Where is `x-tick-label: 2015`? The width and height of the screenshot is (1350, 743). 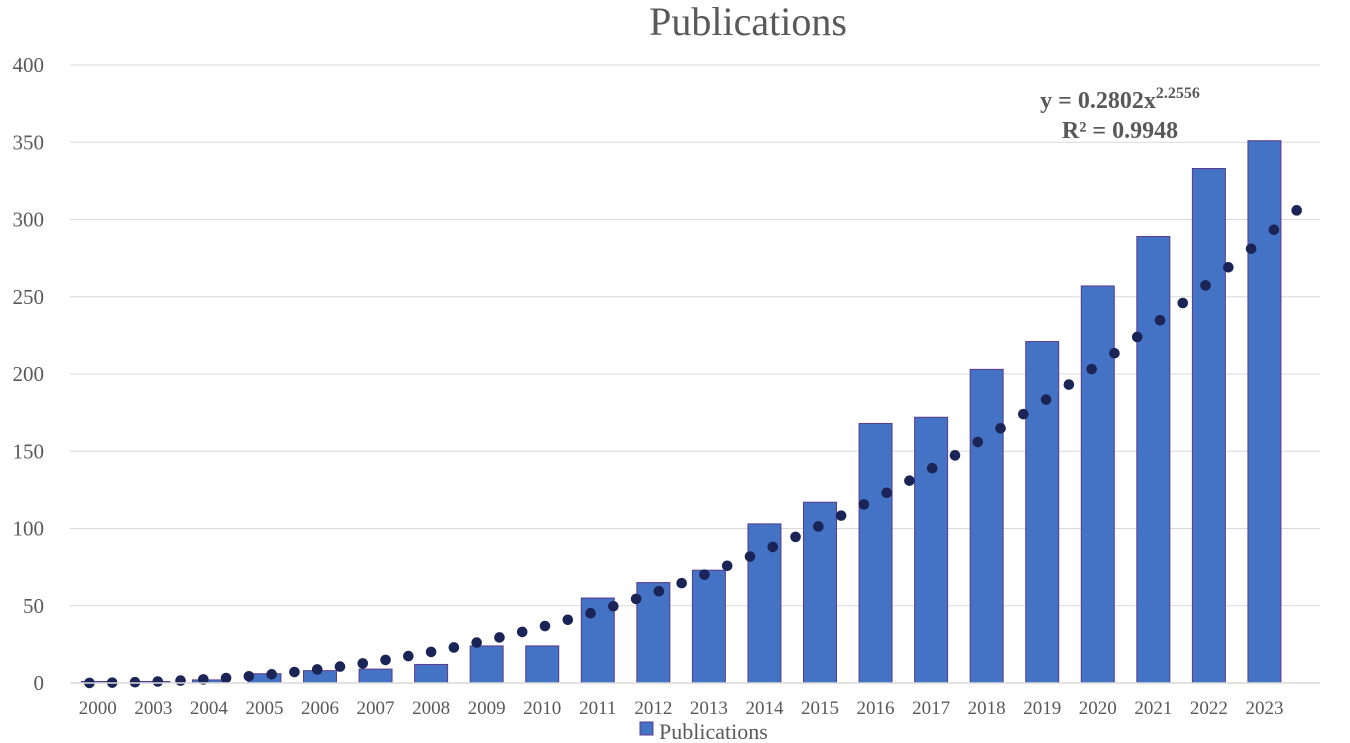 x-tick-label: 2015 is located at coordinates (820, 708).